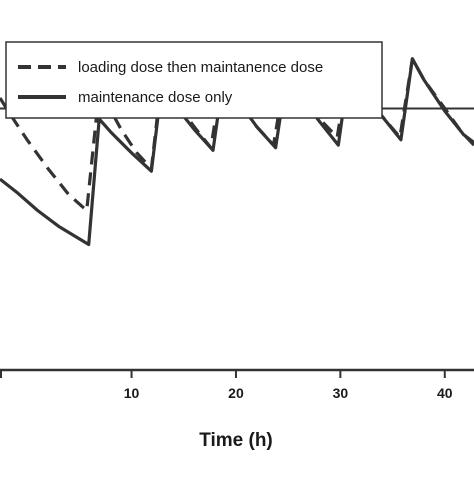 The image size is (474, 479). What do you see at coordinates (341, 393) in the screenshot?
I see `x-tick-label: 30` at bounding box center [341, 393].